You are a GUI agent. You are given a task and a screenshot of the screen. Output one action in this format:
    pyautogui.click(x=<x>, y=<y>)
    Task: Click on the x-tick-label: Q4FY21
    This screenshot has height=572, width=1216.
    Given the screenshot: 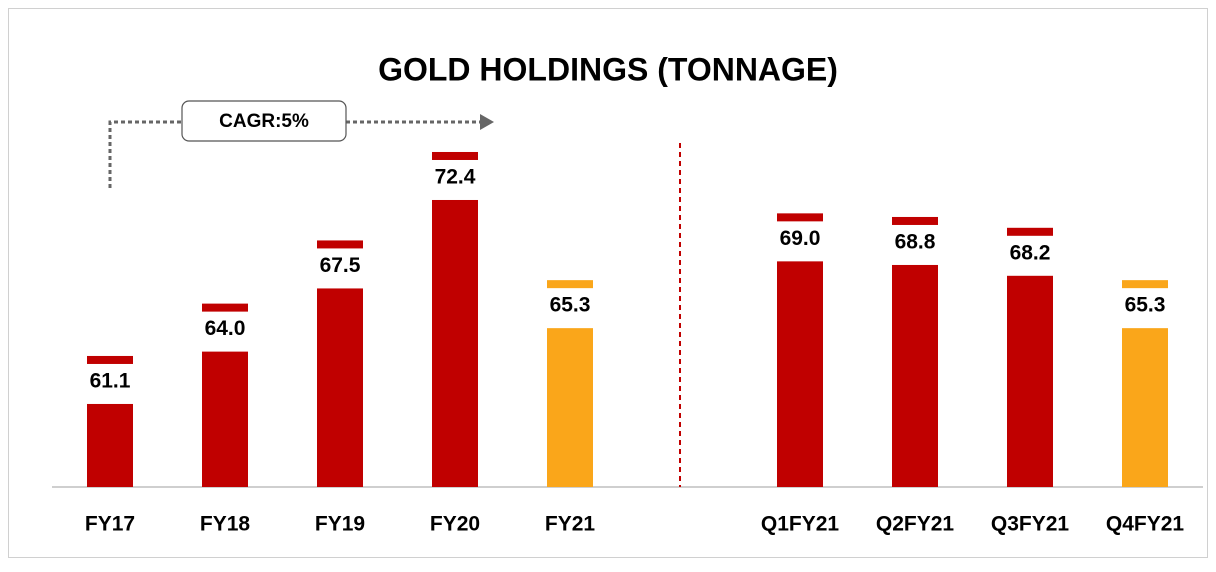 What is the action you would take?
    pyautogui.click(x=1145, y=524)
    